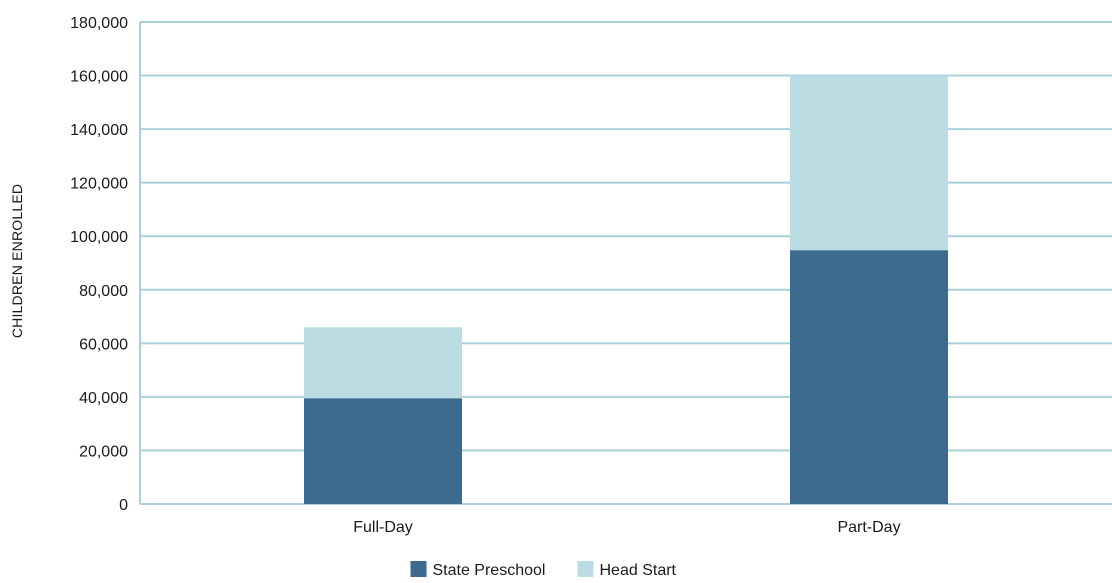 The image size is (1112, 583). I want to click on y-tick-label: 100,000, so click(99, 237).